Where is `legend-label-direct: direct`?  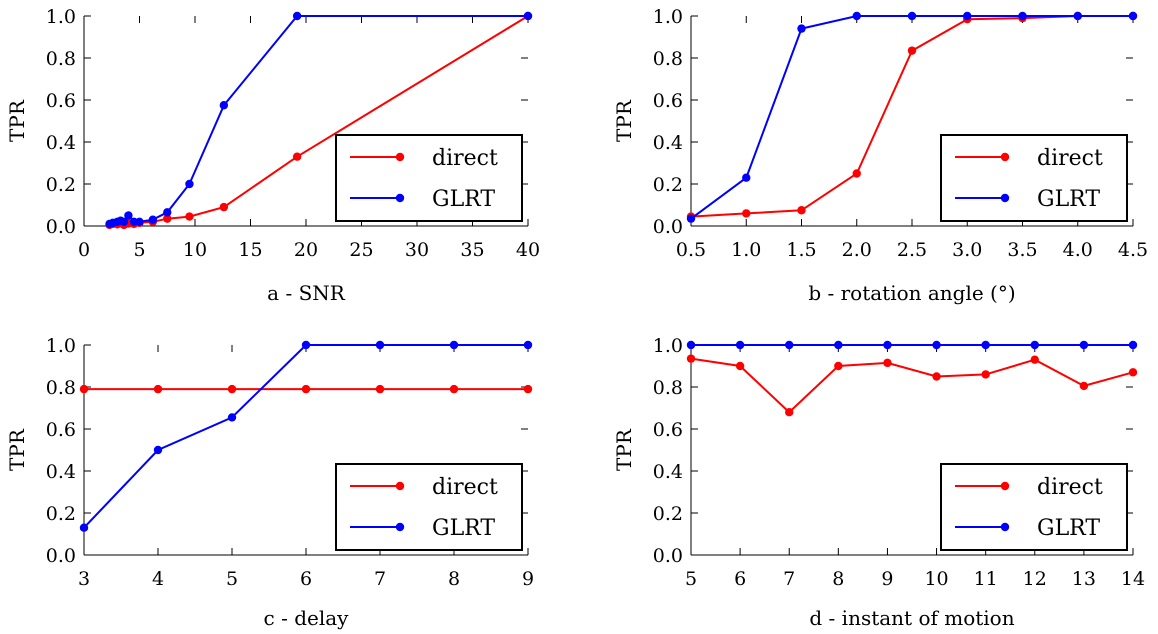
legend-label-direct: direct is located at coordinates (1070, 487).